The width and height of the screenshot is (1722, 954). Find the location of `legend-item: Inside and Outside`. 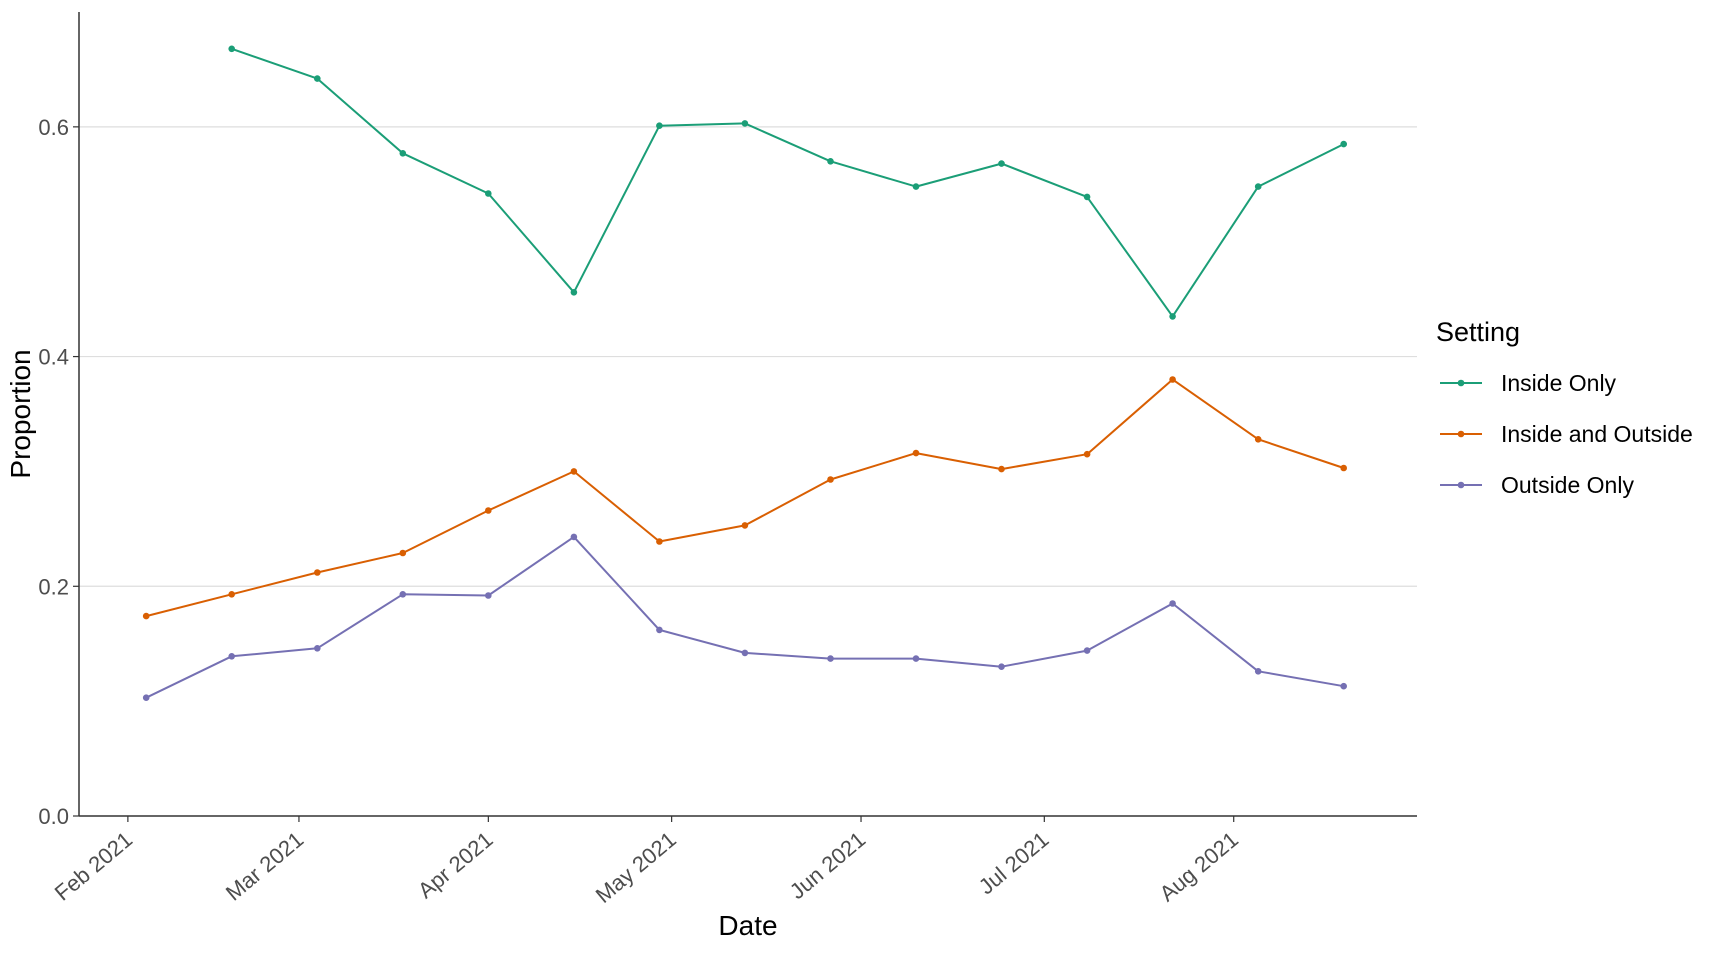

legend-item: Inside and Outside is located at coordinates (1566, 434).